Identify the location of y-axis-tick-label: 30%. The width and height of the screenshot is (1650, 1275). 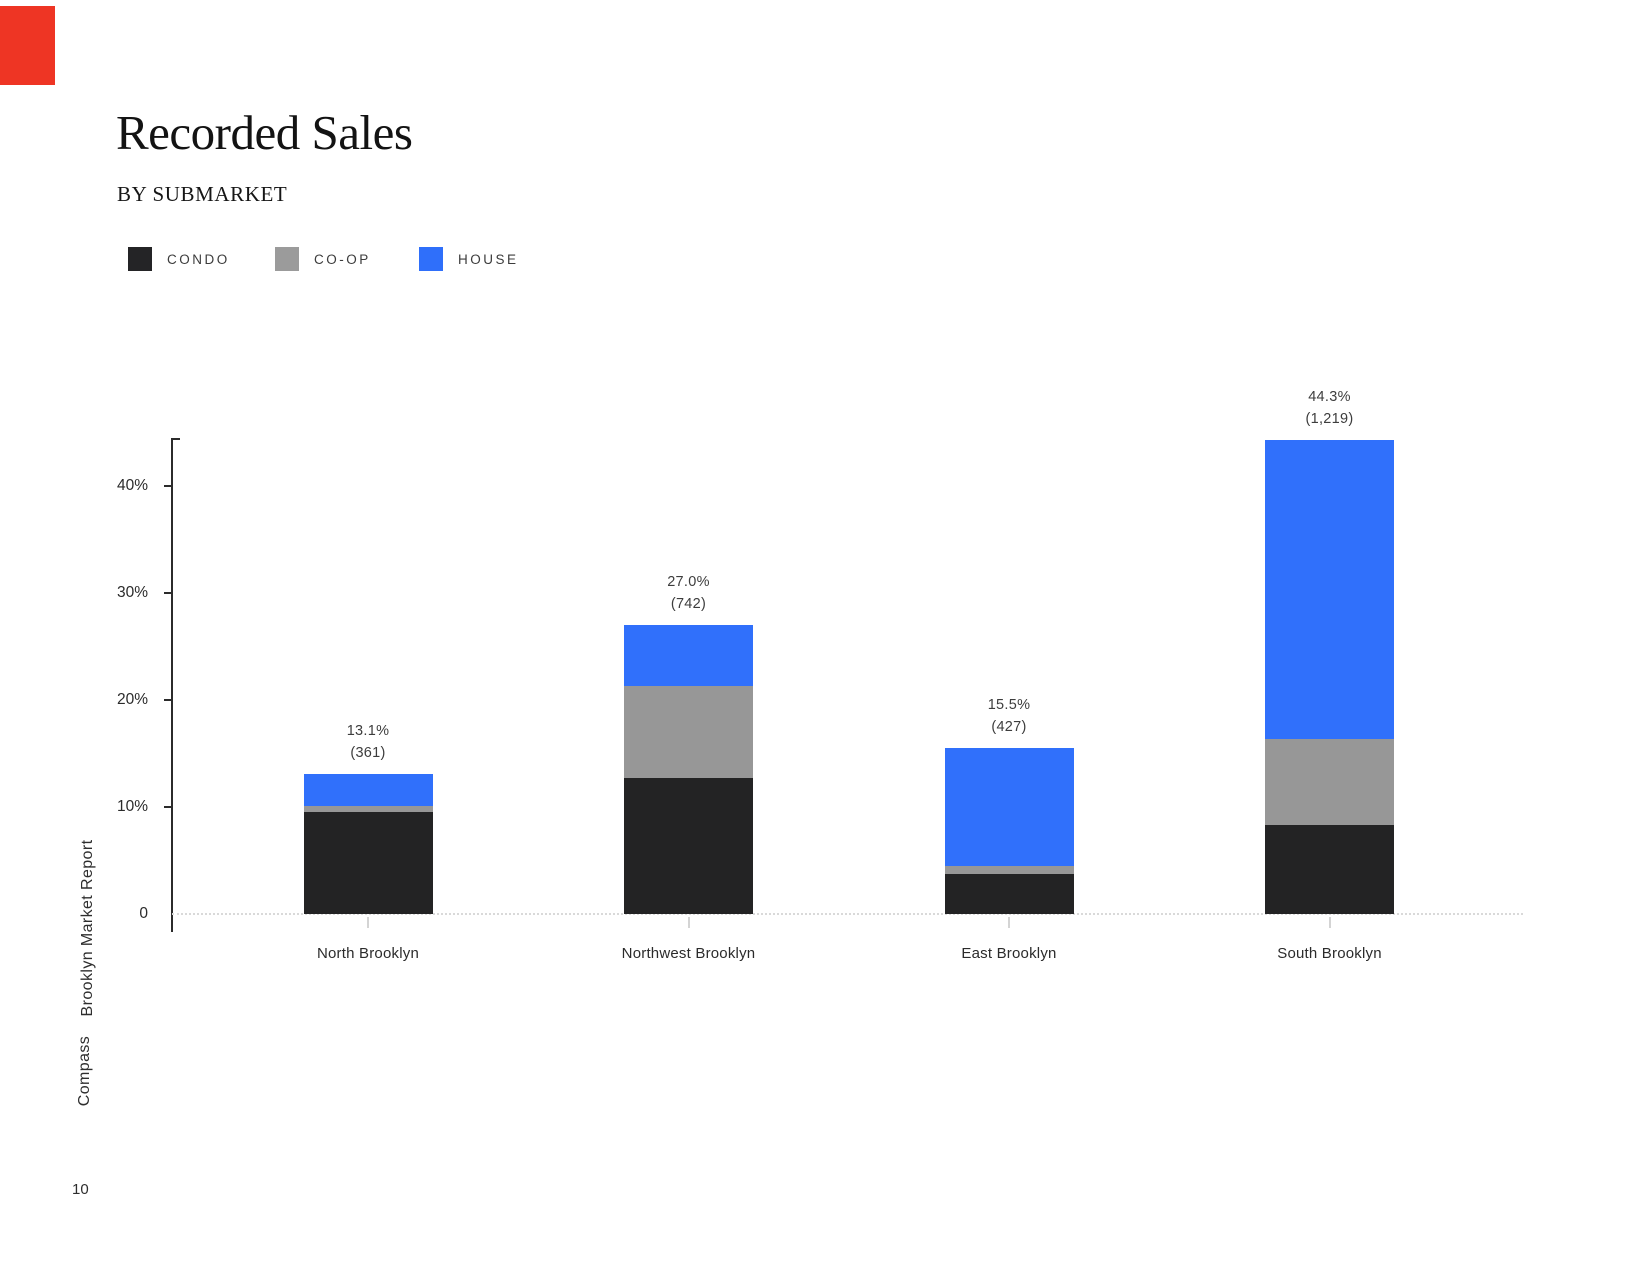
(132, 592).